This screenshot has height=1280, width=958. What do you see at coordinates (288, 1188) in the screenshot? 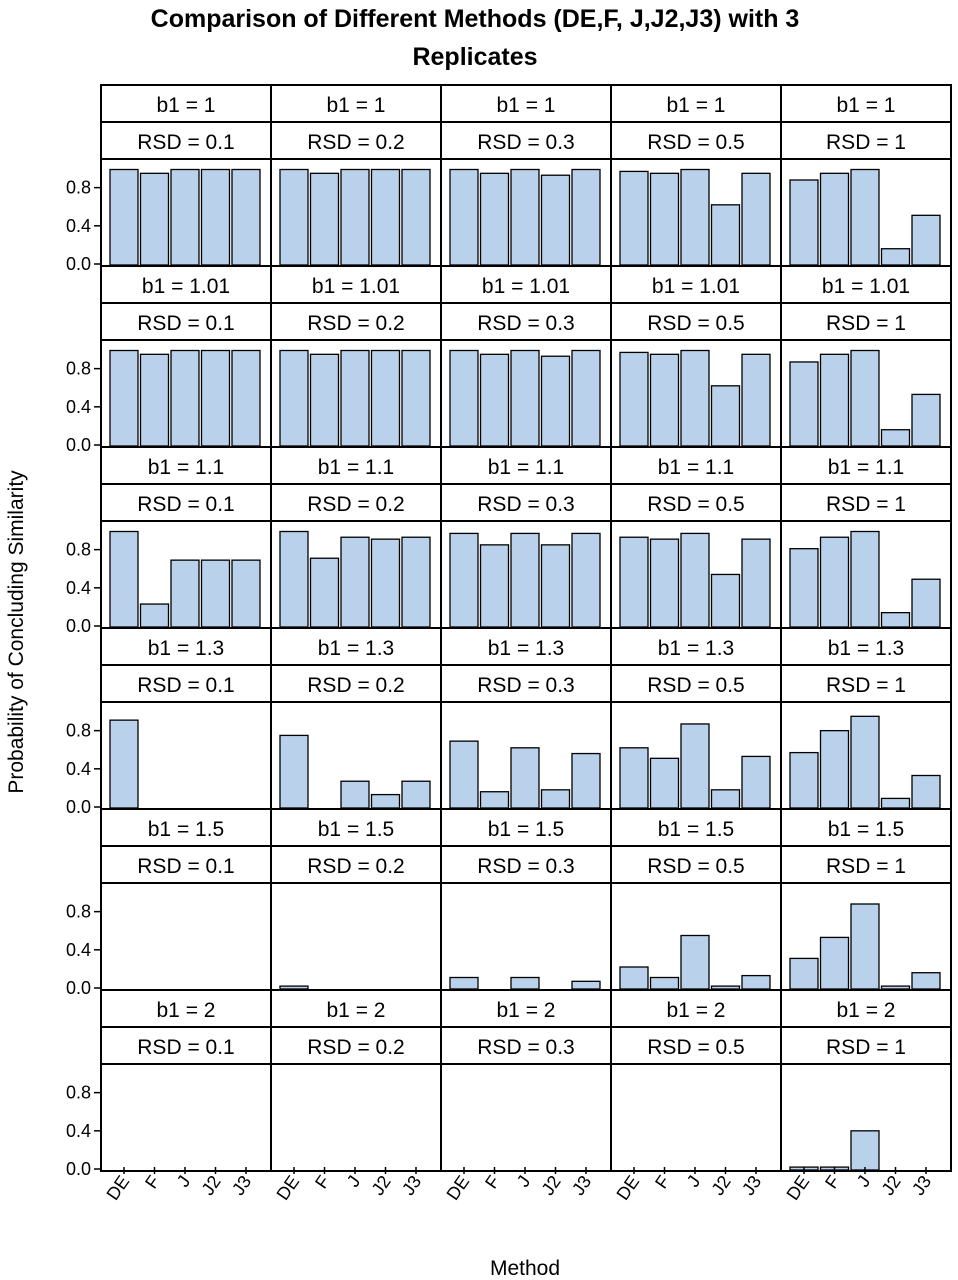
I see `x-tick-label: DE` at bounding box center [288, 1188].